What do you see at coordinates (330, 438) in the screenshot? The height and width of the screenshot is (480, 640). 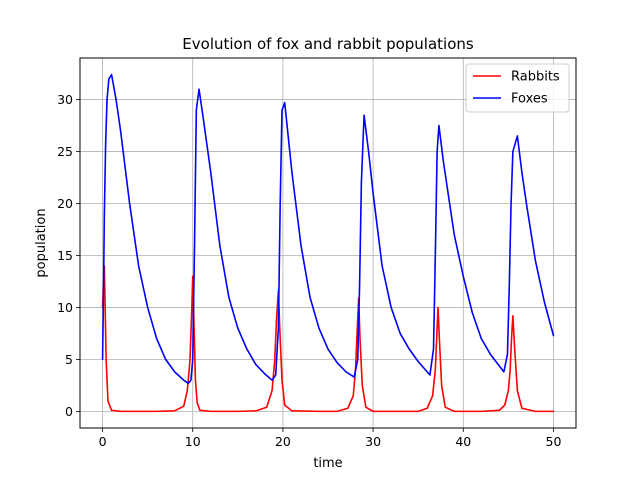 I see `x-axis: 0 10 20 30 40 50` at bounding box center [330, 438].